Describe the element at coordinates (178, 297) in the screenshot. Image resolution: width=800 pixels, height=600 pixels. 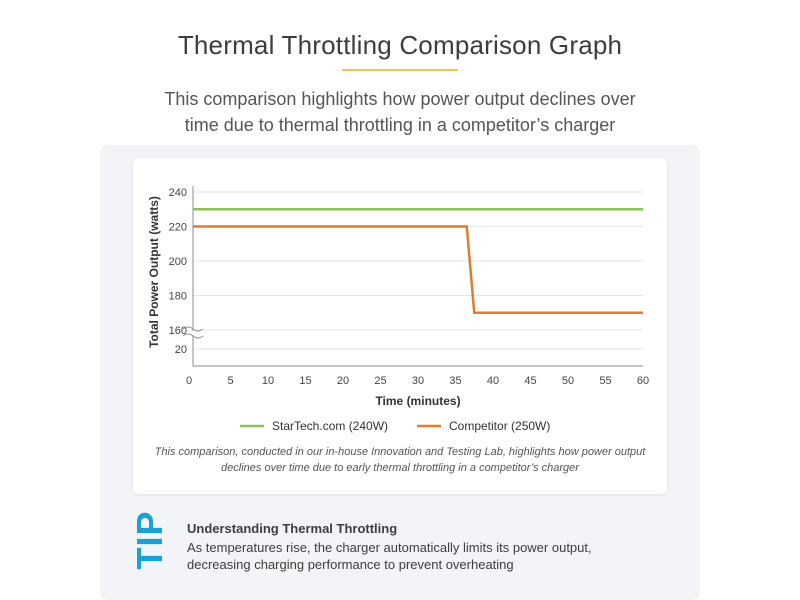
I see `y-tick-label: 180` at that location.